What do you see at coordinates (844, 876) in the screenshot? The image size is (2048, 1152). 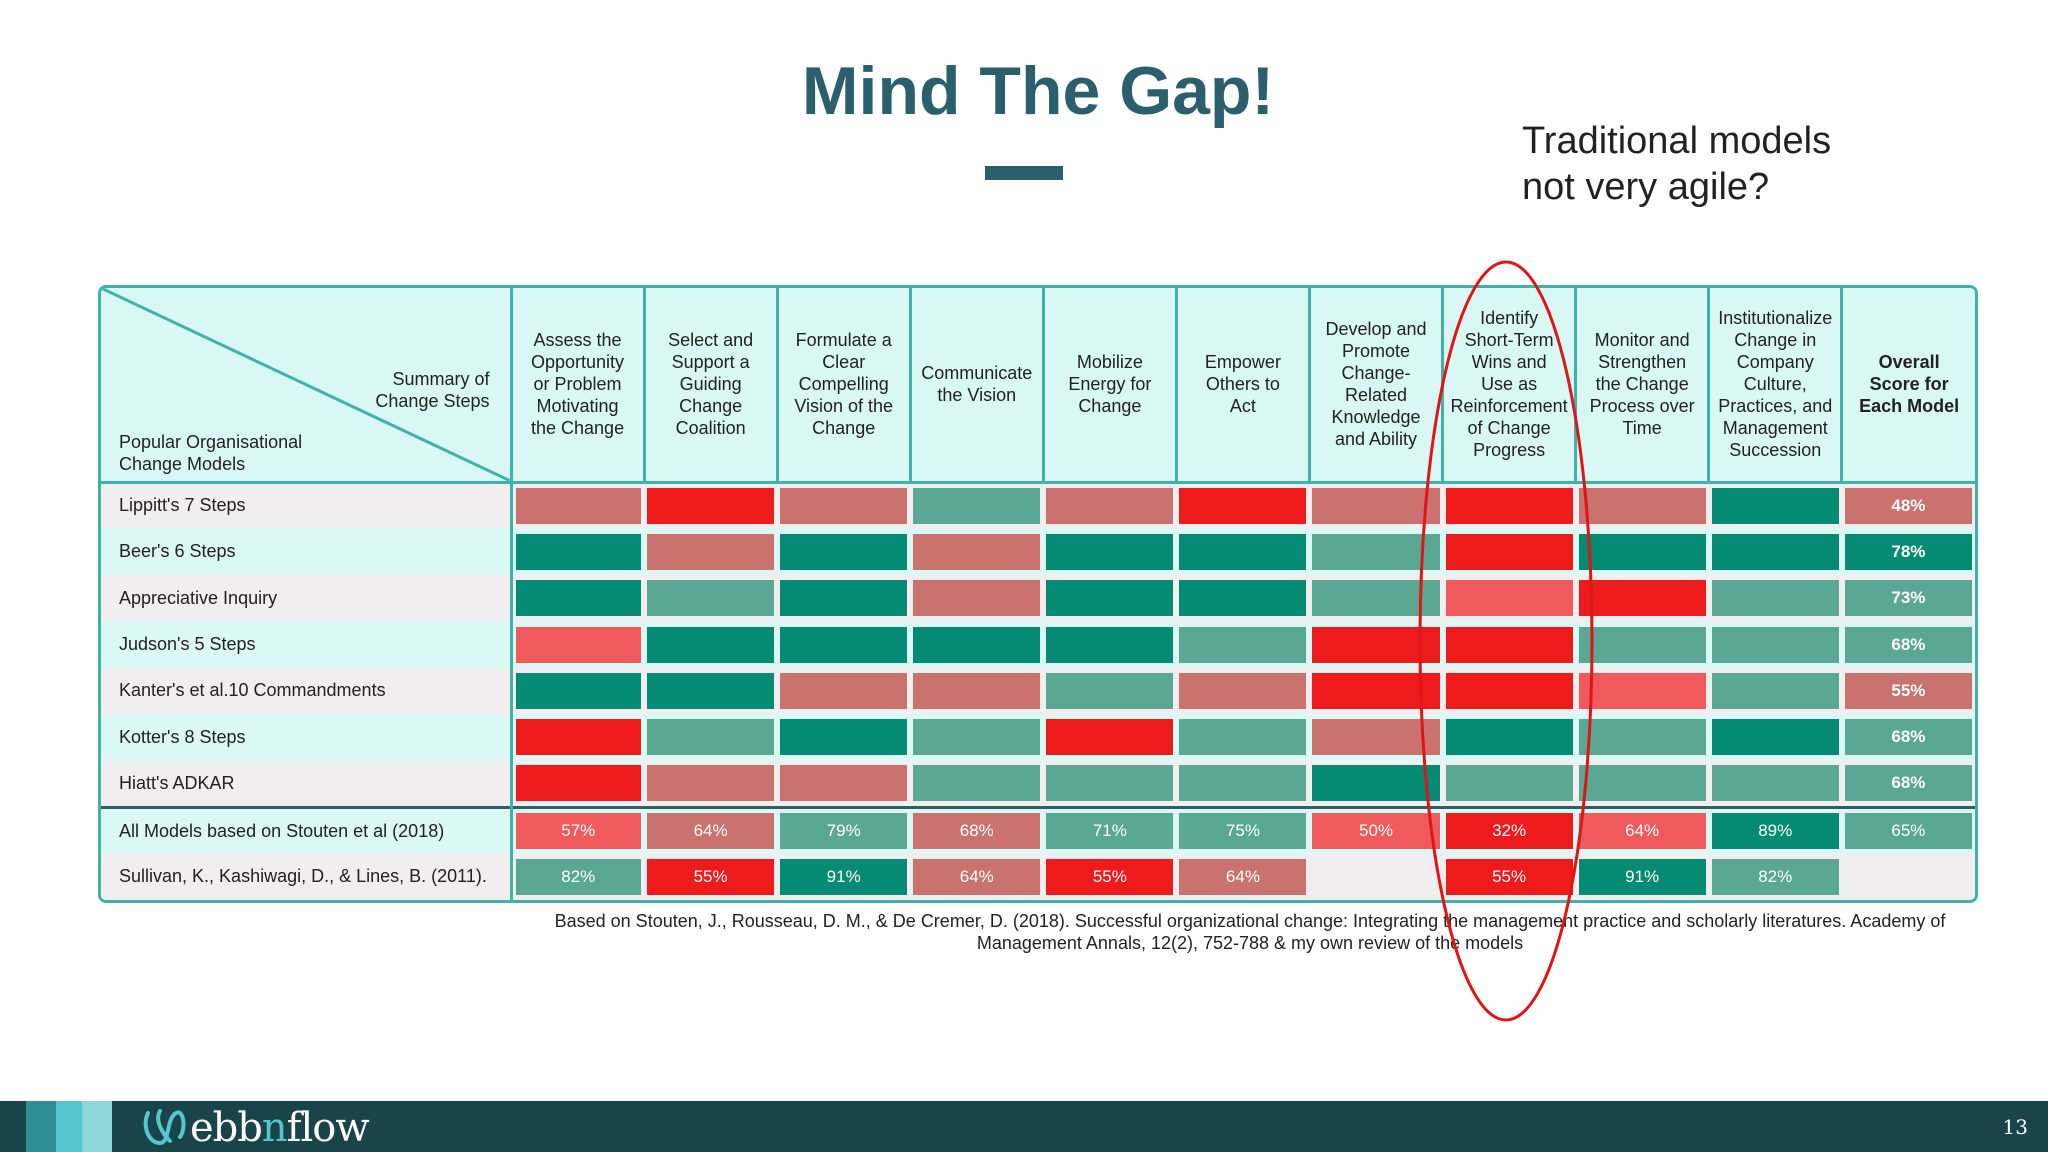 I see `rating-swatch: 91%` at bounding box center [844, 876].